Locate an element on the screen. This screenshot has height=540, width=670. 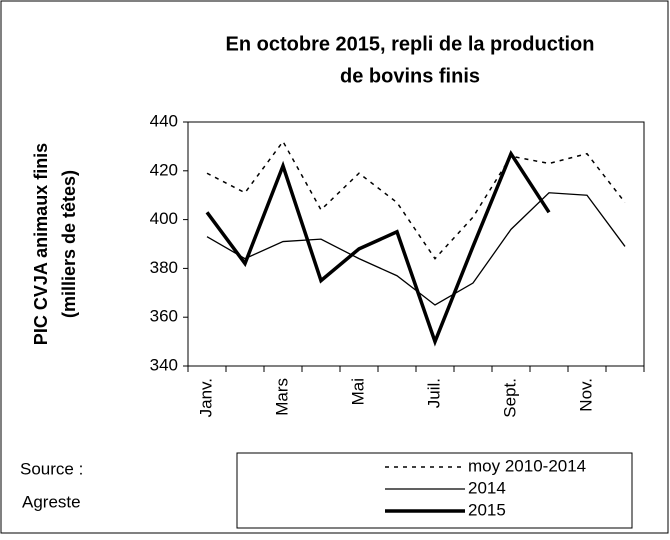
x-tick-label: Mars is located at coordinates (281, 397).